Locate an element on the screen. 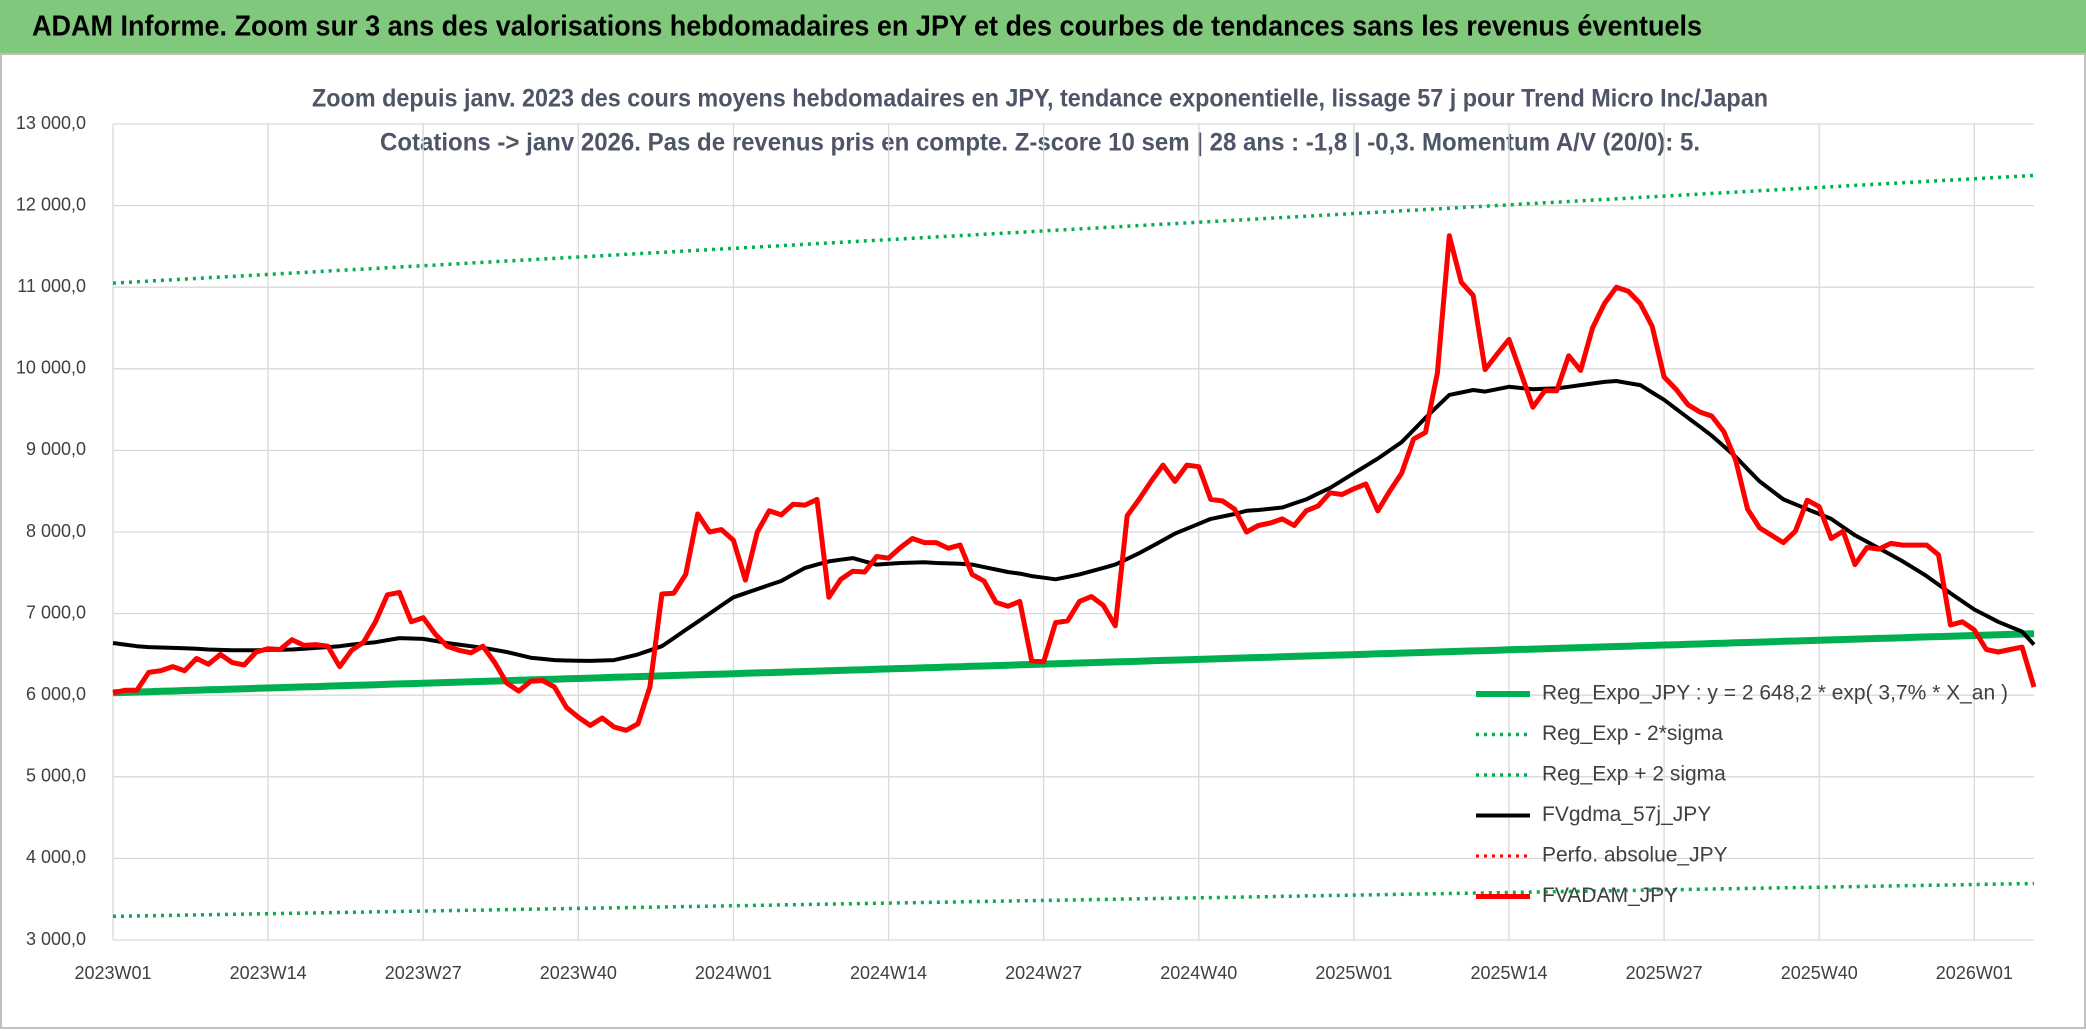 The width and height of the screenshot is (2086, 1031). x-tick-label: 2023W27 is located at coordinates (423, 973).